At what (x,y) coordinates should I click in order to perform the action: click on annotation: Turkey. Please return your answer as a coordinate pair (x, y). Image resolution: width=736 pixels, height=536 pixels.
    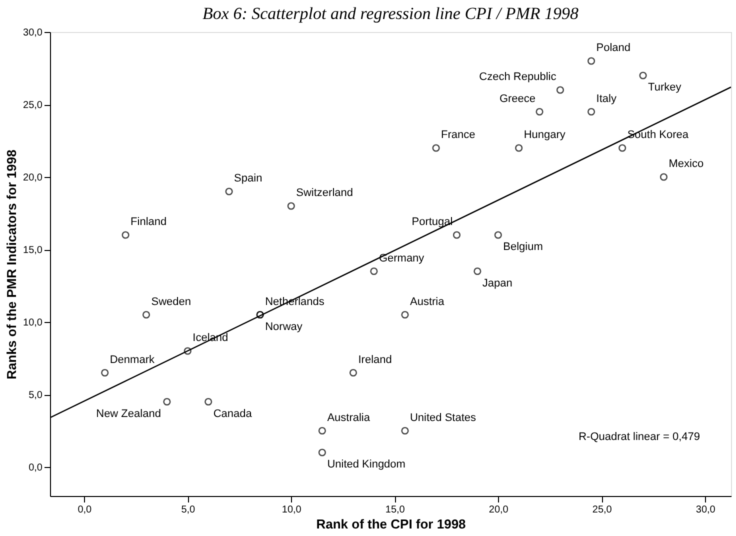
    Looking at the image, I should click on (665, 88).